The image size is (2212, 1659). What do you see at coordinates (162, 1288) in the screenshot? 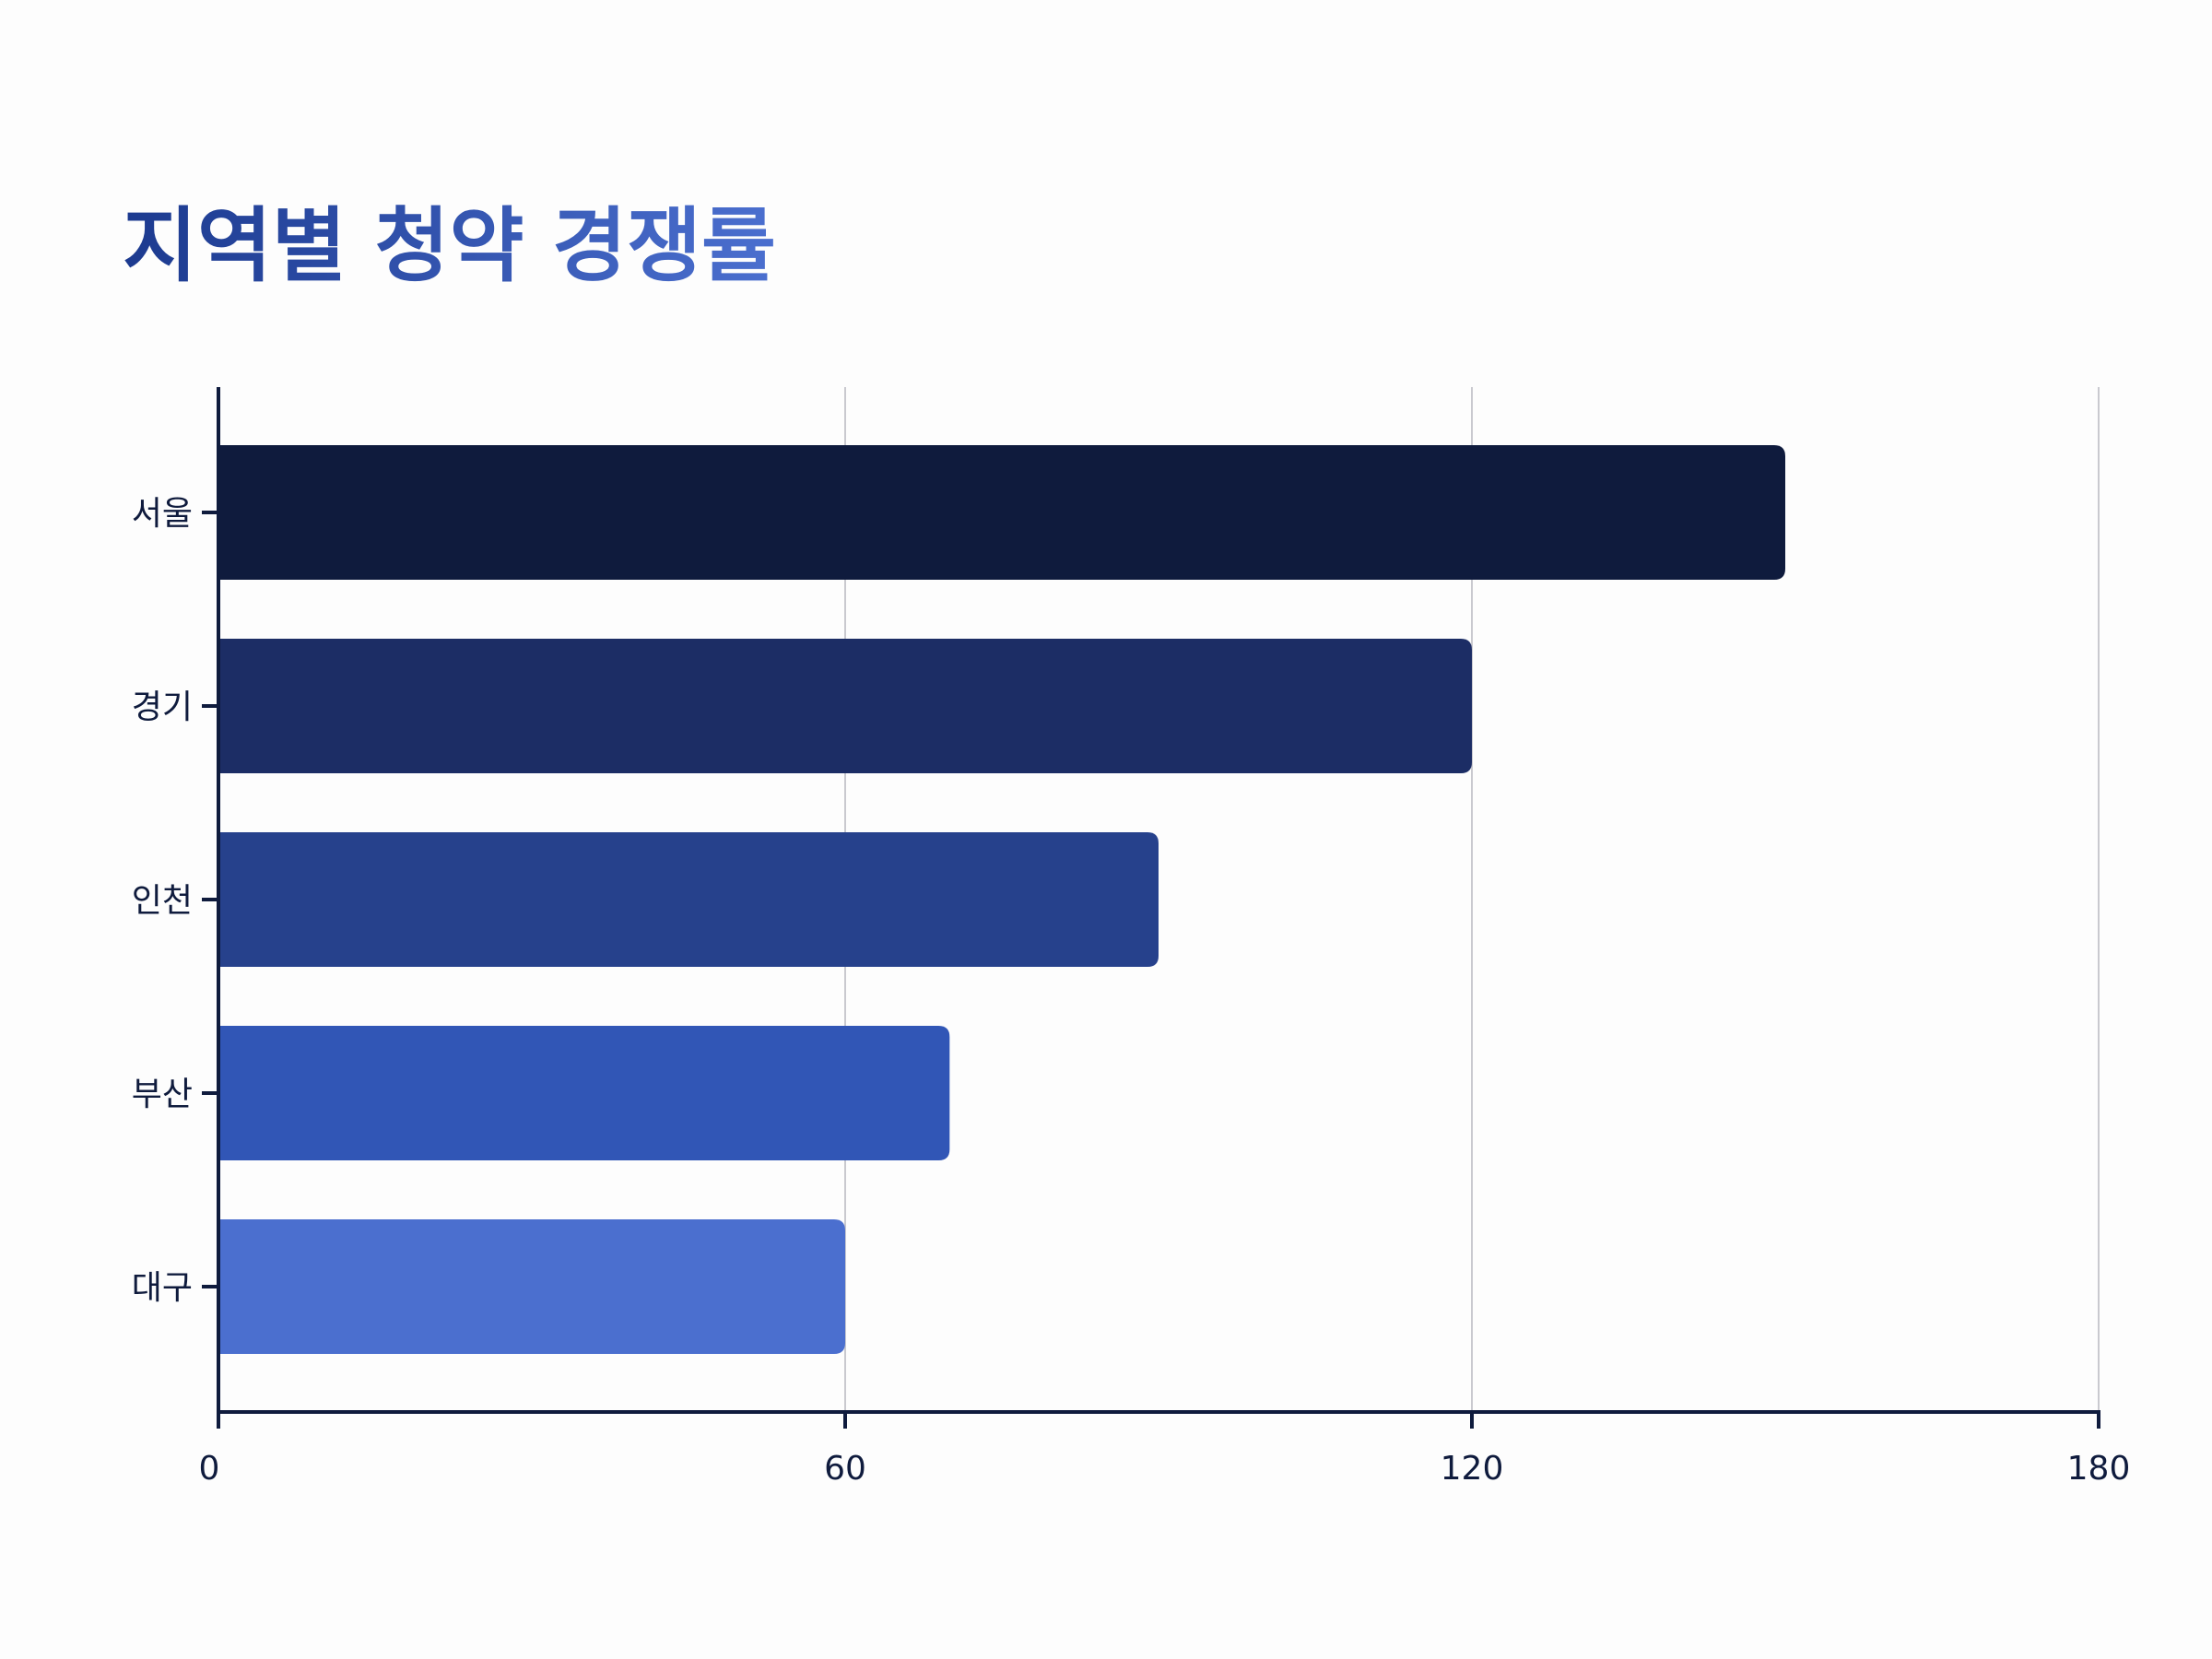
I see `category-label-4: 대구` at bounding box center [162, 1288].